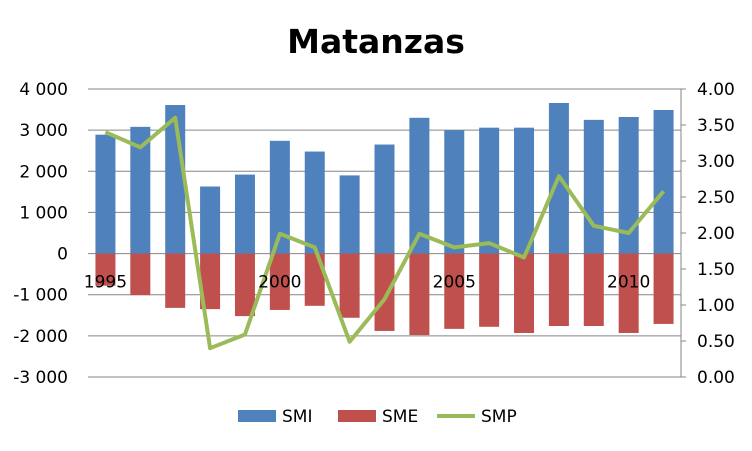 Image resolution: width=752 pixels, height=451 pixels. I want to click on right-tick-label: 3.00, so click(716, 162).